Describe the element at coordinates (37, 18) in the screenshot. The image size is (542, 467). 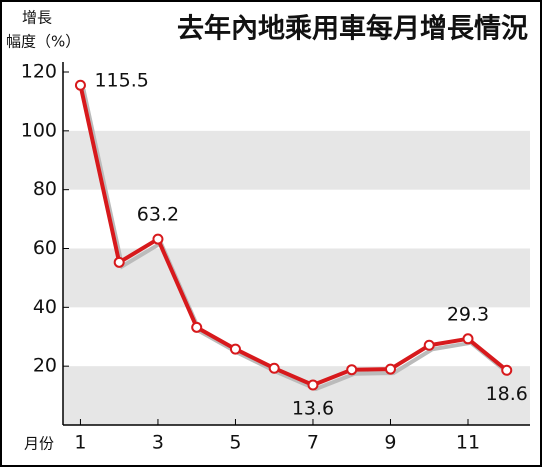
I see `y-label-line1: 增長` at that location.